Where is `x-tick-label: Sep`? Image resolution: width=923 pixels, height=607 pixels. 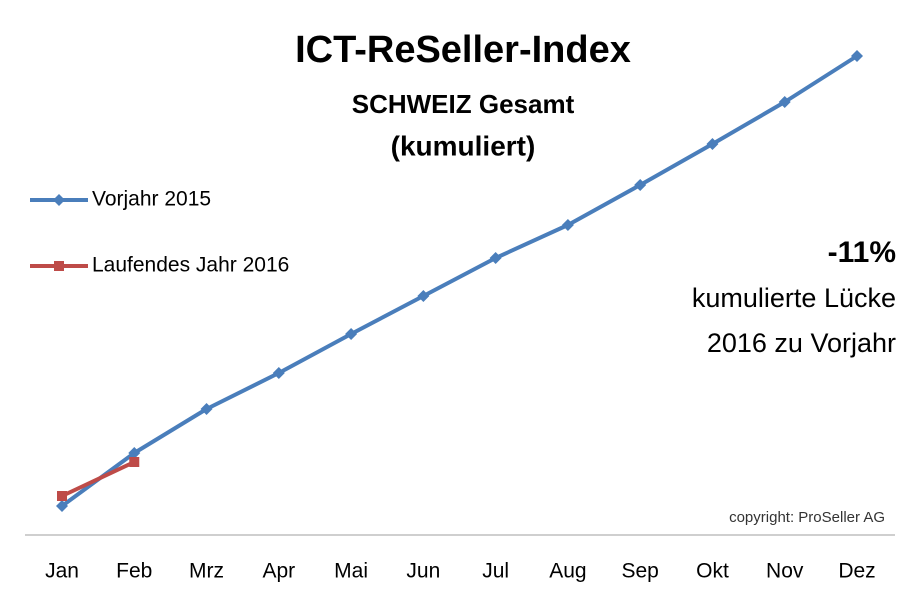
x-tick-label: Sep is located at coordinates (639, 571).